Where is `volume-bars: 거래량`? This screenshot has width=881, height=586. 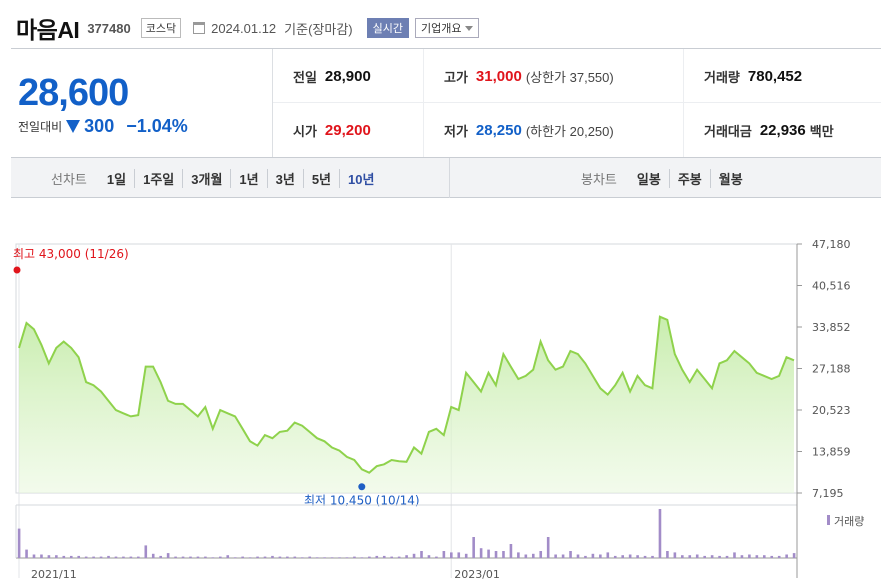
volume-bars: 거래량 is located at coordinates (439, 531).